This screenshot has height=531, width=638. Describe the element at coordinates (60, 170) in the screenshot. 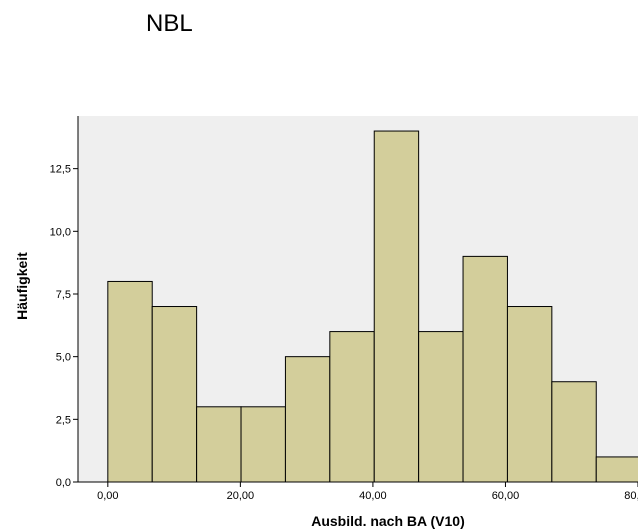

I see `y-tick-label-5: 12,5` at that location.